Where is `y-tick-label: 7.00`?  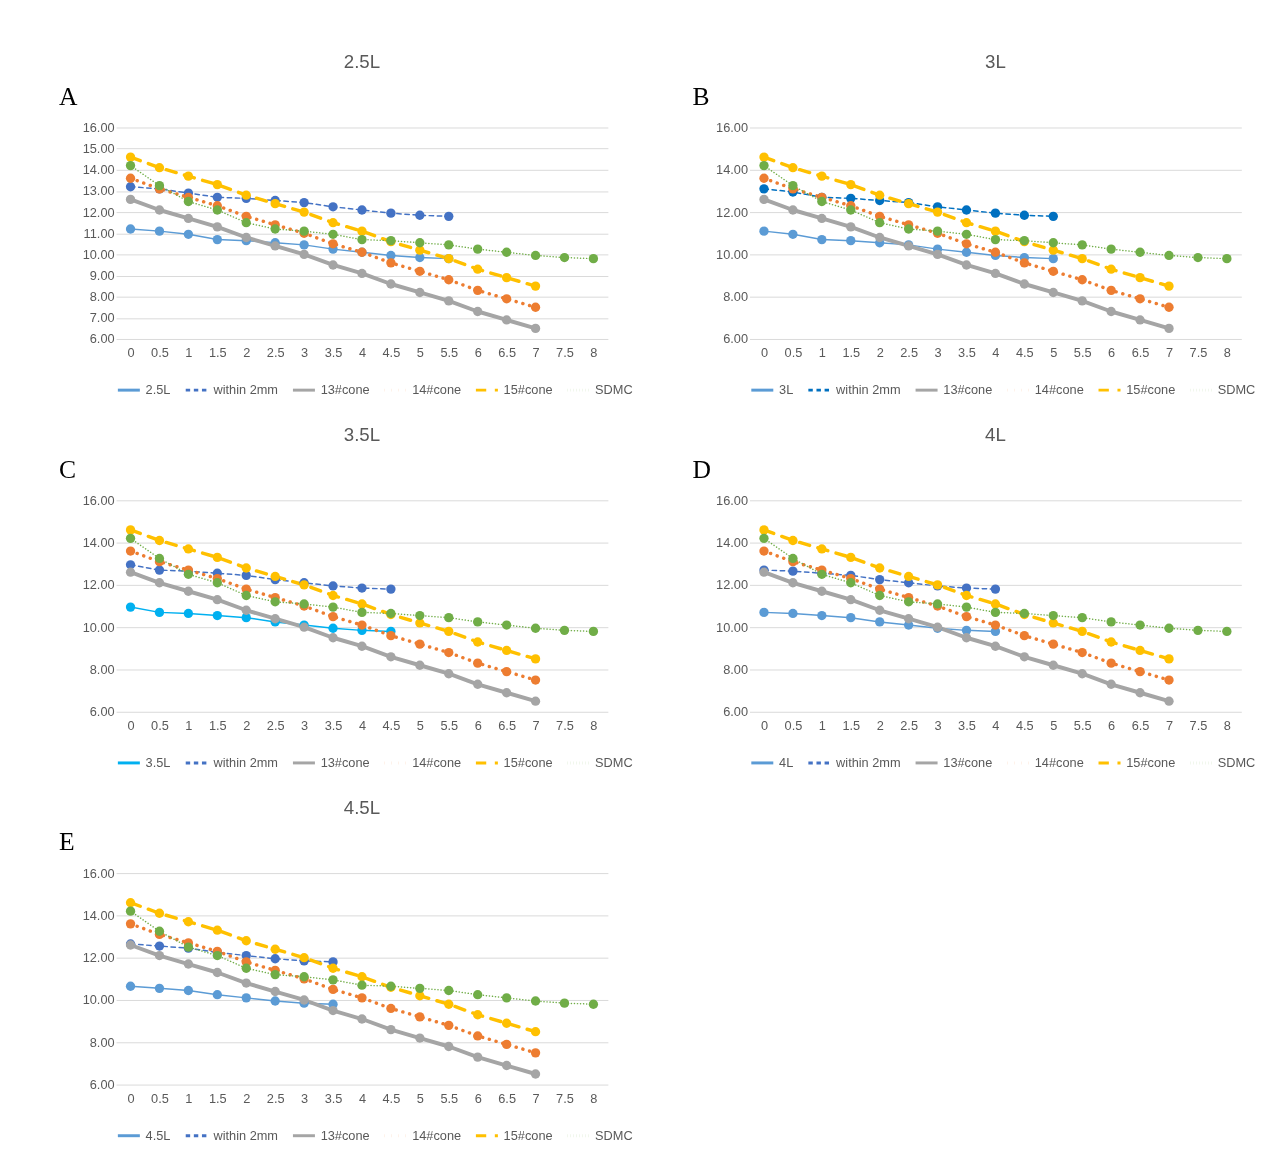
y-tick-label: 7.00 is located at coordinates (102, 318).